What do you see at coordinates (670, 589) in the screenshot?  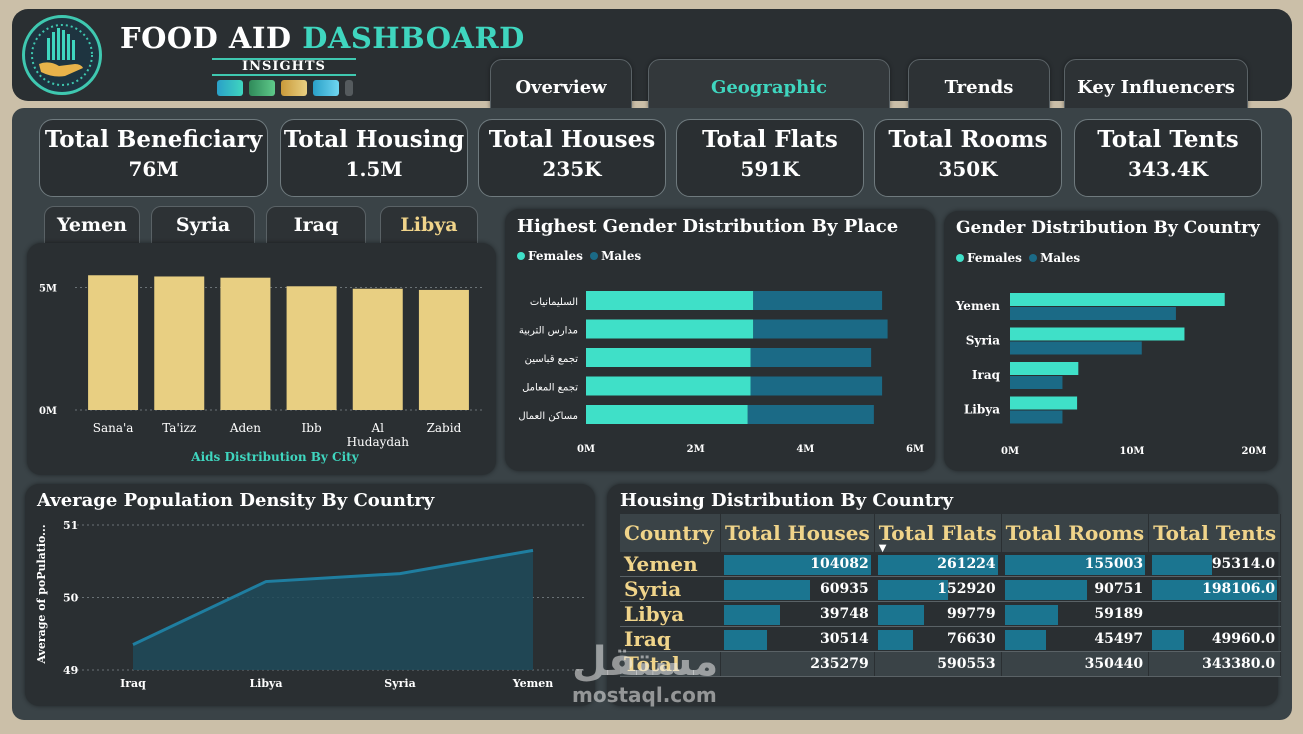 I see `country-cell: Syria` at bounding box center [670, 589].